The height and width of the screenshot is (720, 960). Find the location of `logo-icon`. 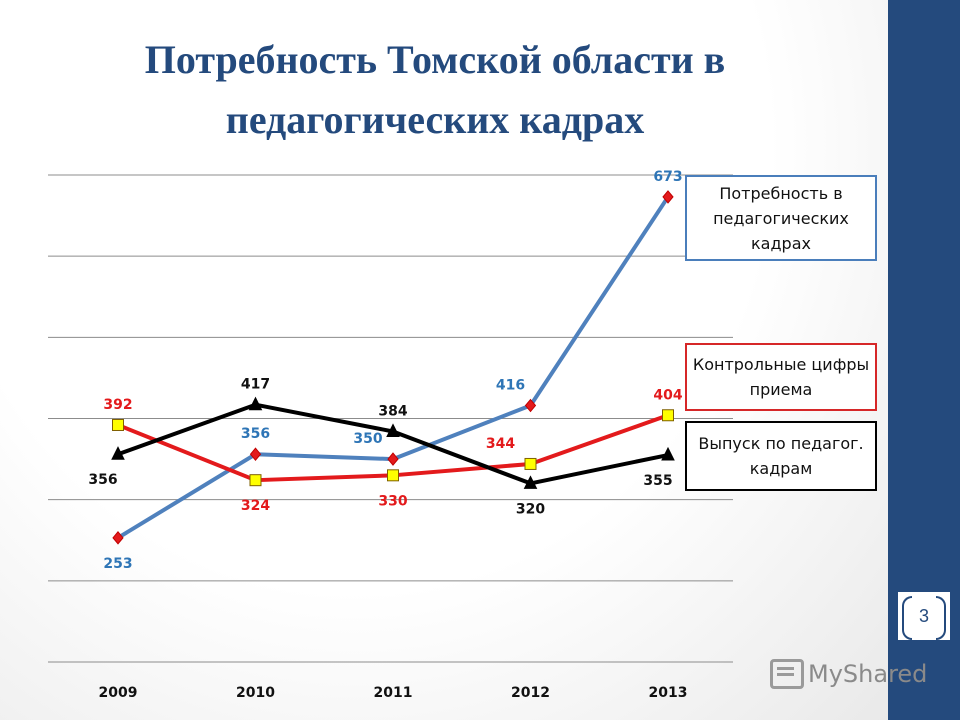

logo-icon is located at coordinates (787, 674).